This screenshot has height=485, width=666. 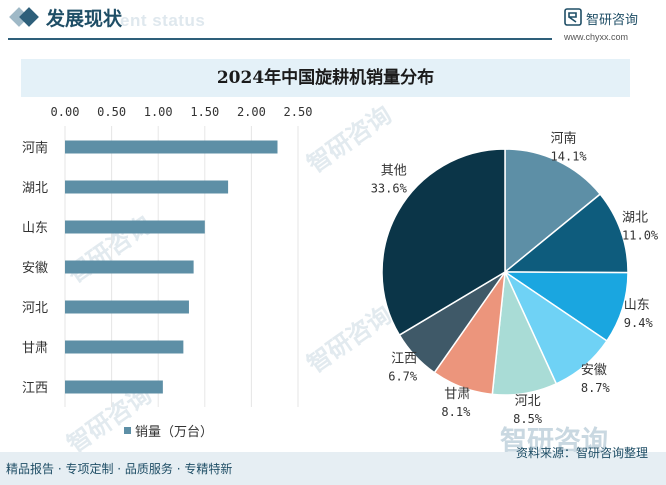 I want to click on x-tick-label: 2.00, so click(x=251, y=112).